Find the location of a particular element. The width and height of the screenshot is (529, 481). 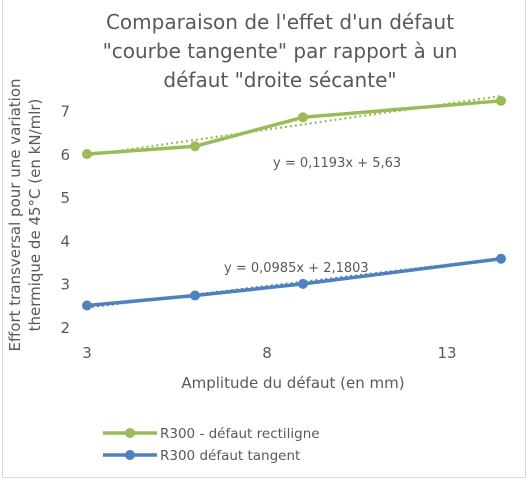

y-tick-label: 2 is located at coordinates (65, 328).